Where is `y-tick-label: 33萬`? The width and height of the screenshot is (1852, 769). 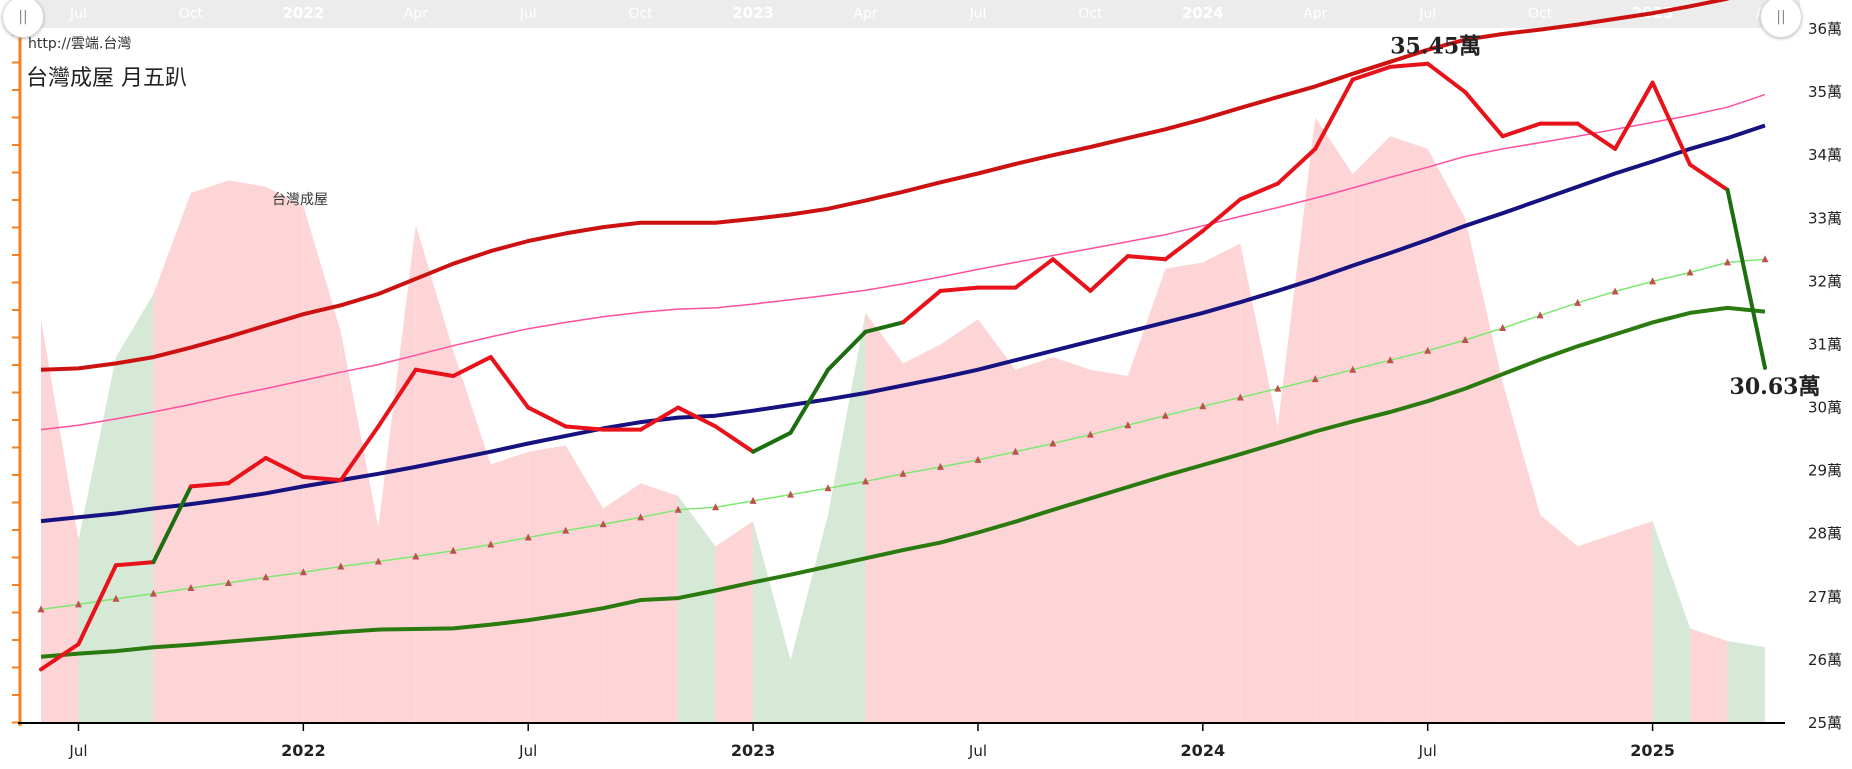 y-tick-label: 33萬 is located at coordinates (1825, 218).